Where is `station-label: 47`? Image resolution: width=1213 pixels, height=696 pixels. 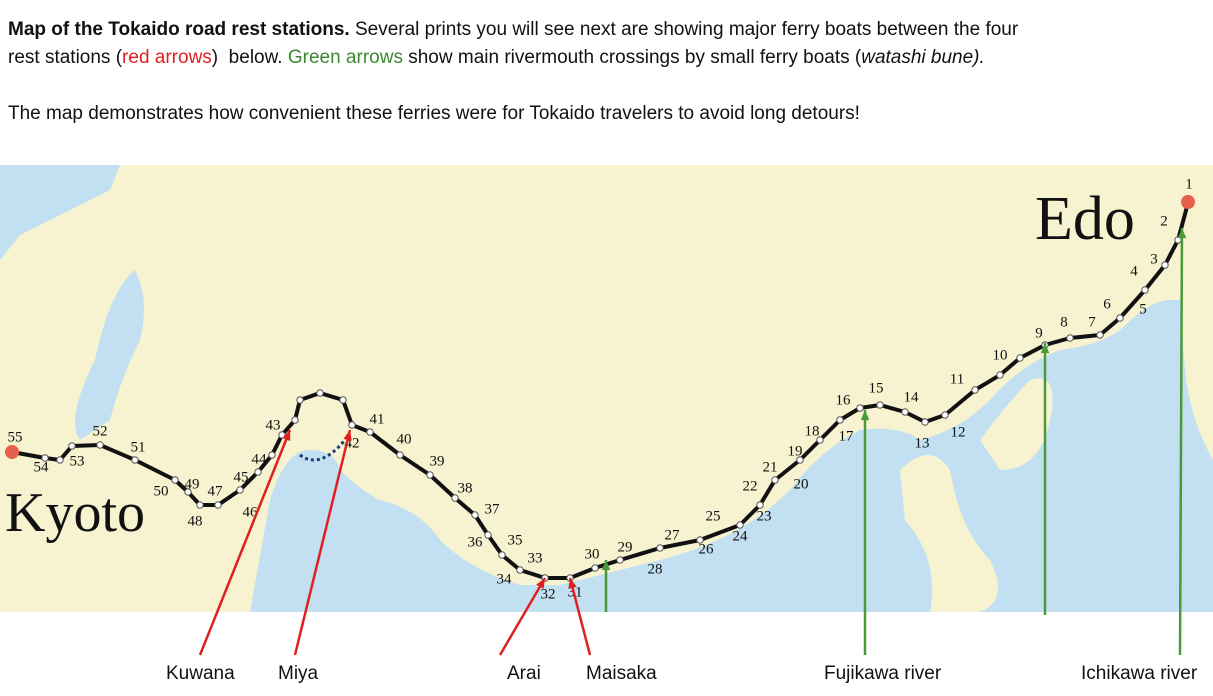 station-label: 47 is located at coordinates (216, 491).